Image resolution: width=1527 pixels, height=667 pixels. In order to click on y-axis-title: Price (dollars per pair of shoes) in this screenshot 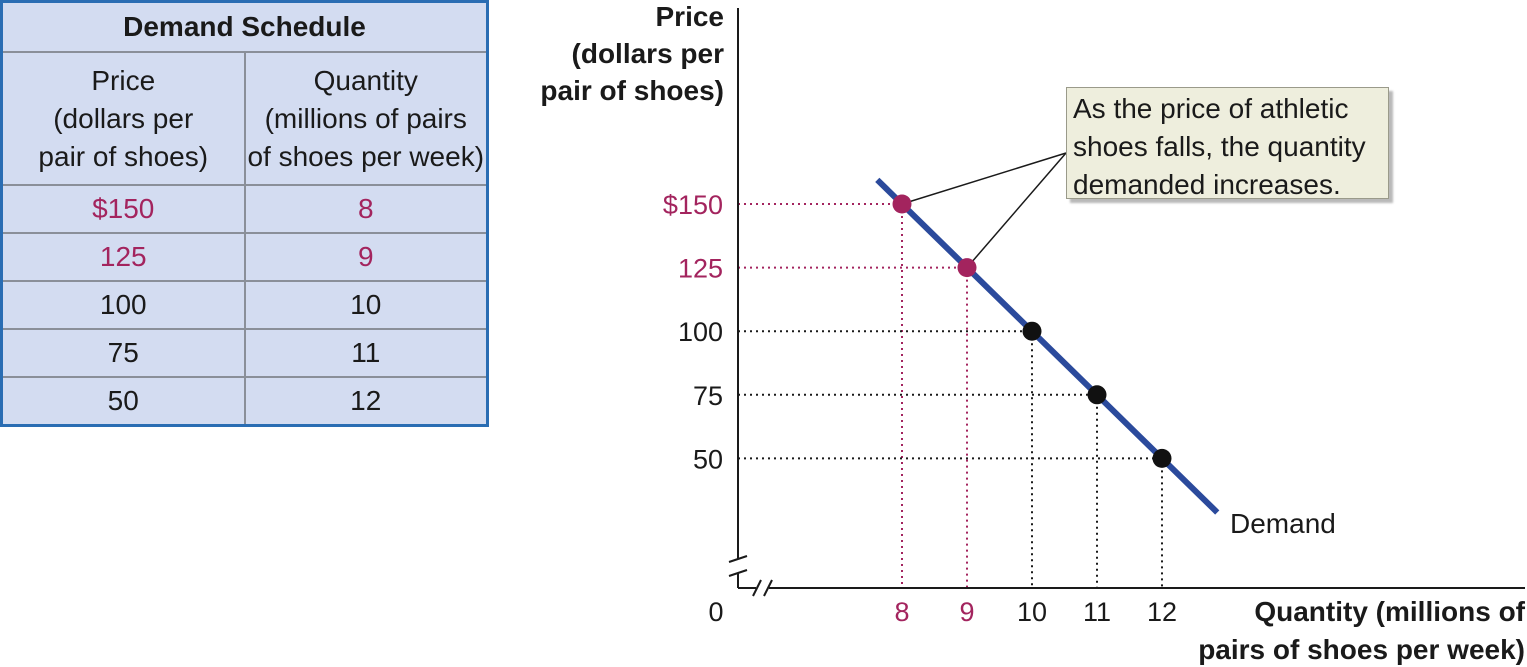, I will do `click(632, 53)`.